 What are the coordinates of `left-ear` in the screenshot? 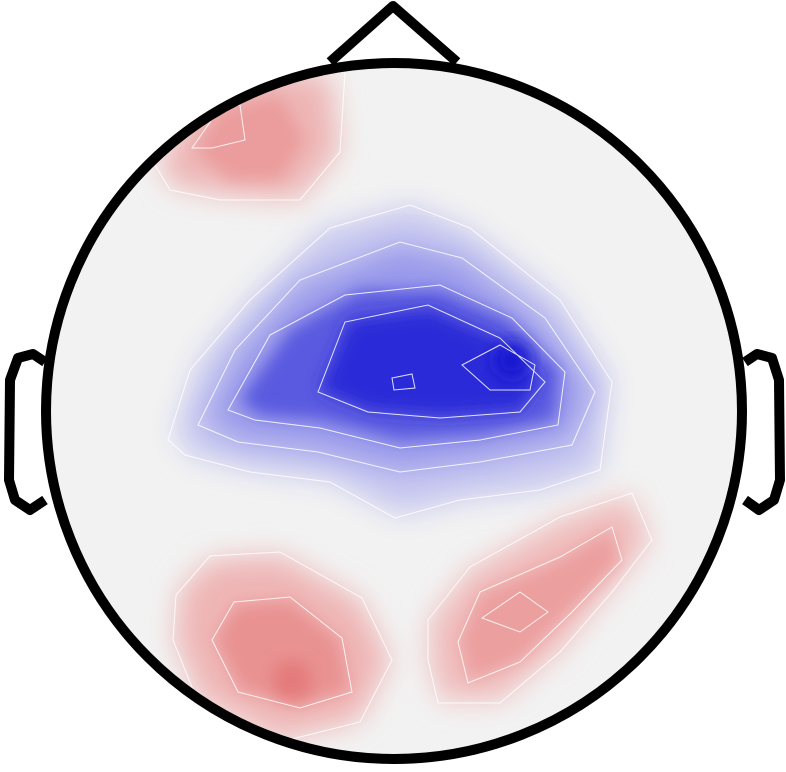 It's located at (26, 432).